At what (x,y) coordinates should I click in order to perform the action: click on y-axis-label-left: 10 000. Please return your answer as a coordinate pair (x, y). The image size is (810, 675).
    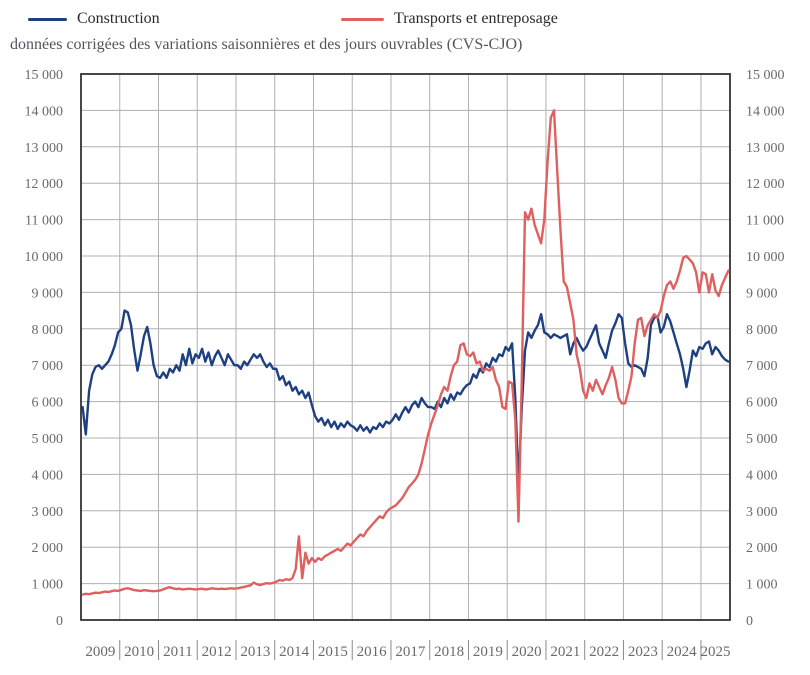
    Looking at the image, I should click on (44, 257).